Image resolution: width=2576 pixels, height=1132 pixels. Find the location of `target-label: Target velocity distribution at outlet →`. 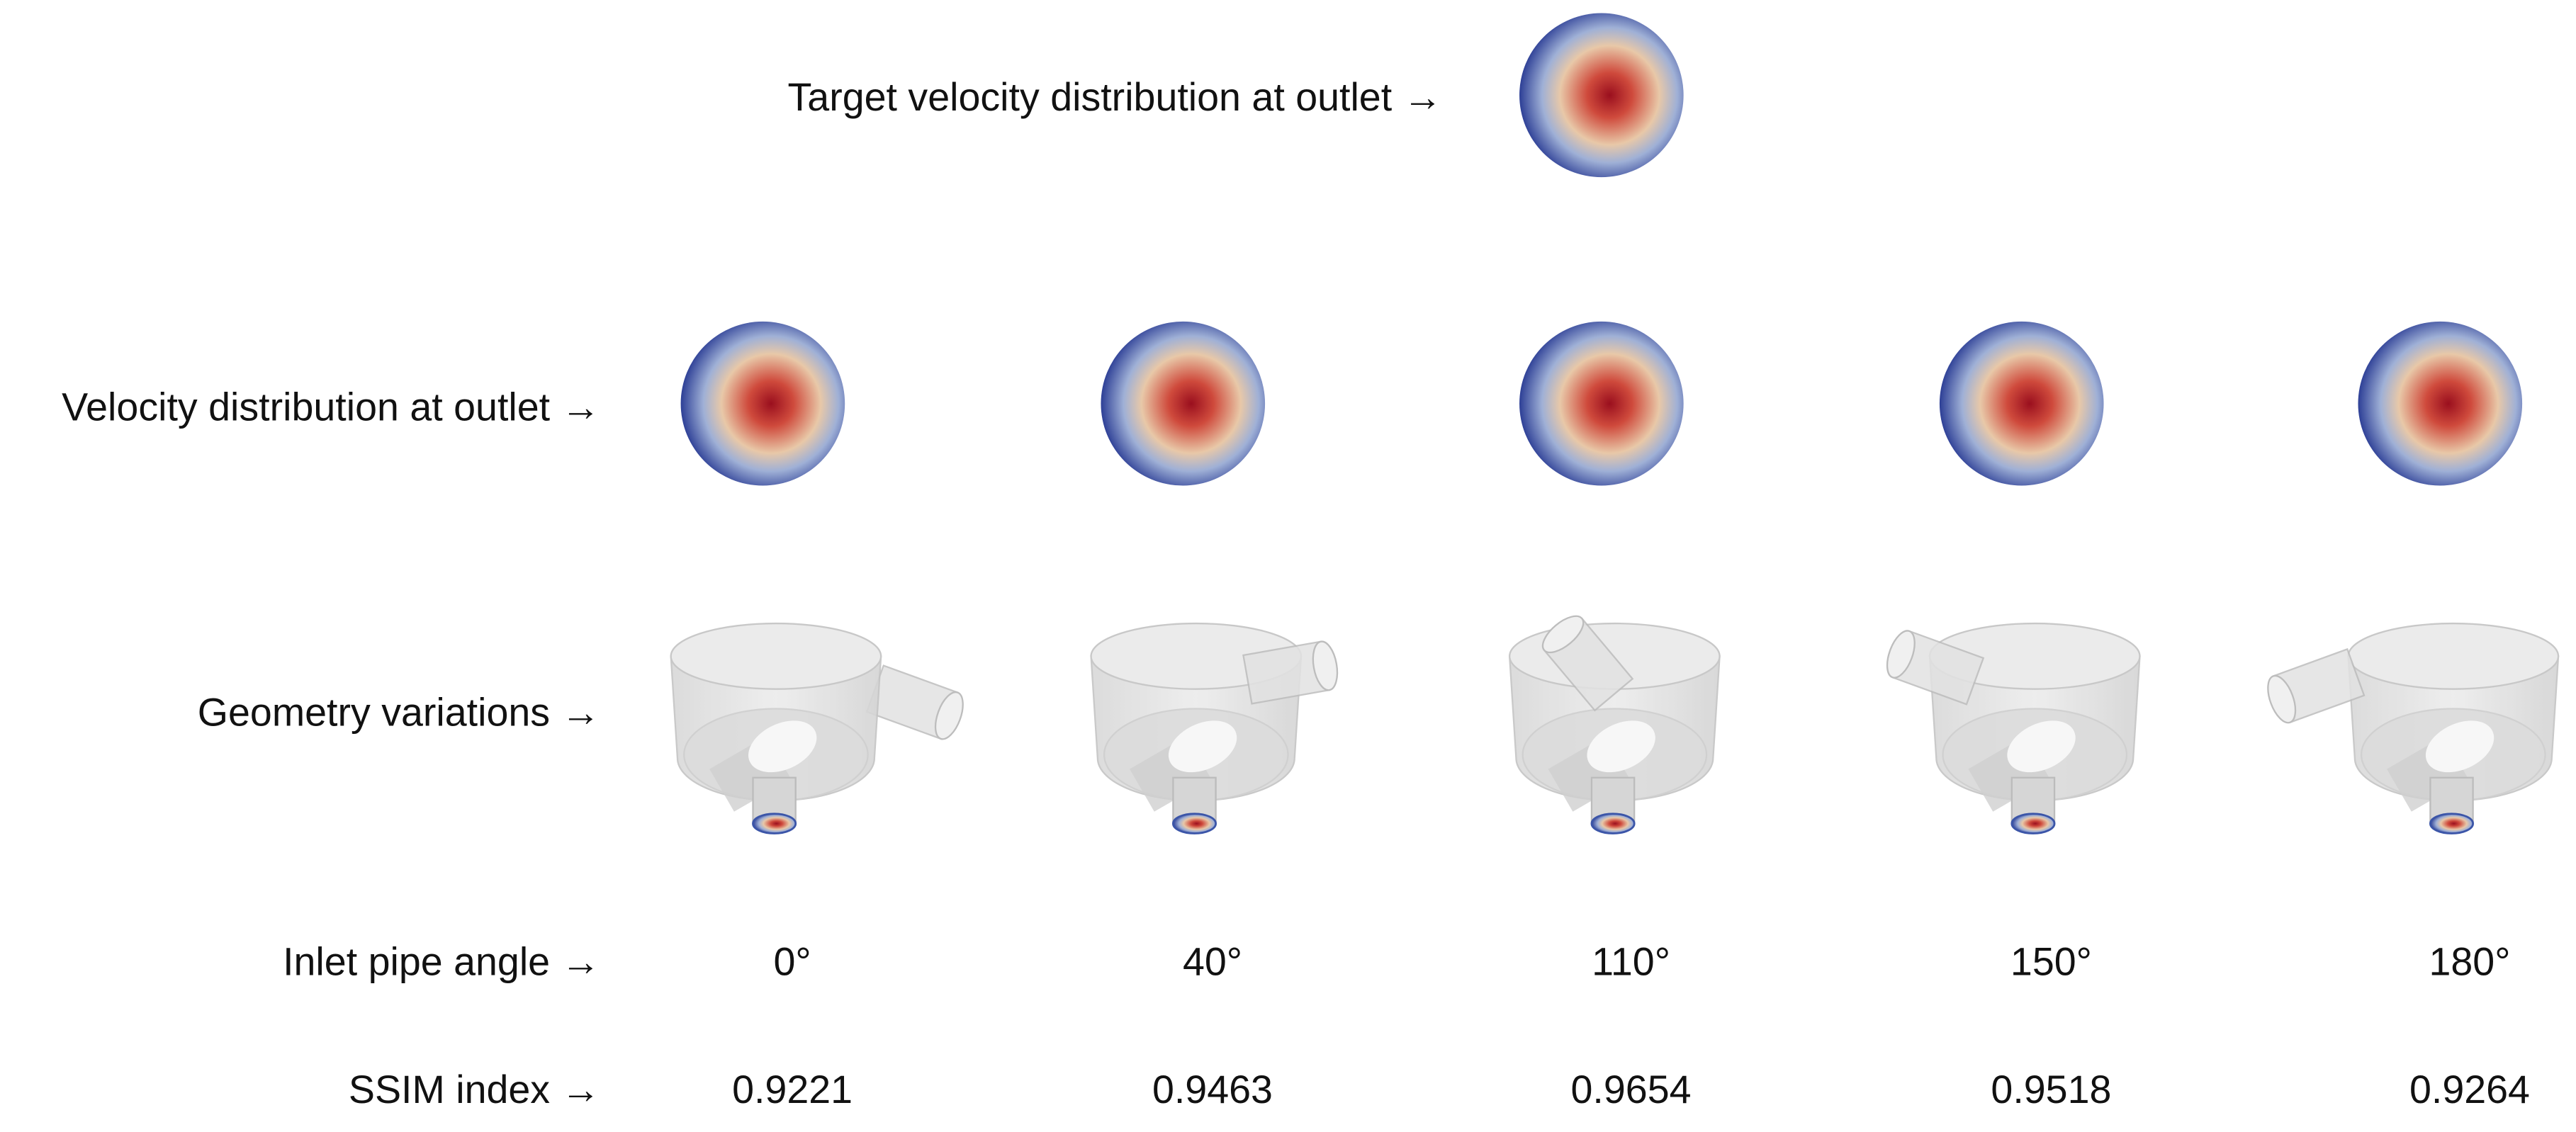

target-label: Target velocity distribution at outlet → is located at coordinates (1115, 97).